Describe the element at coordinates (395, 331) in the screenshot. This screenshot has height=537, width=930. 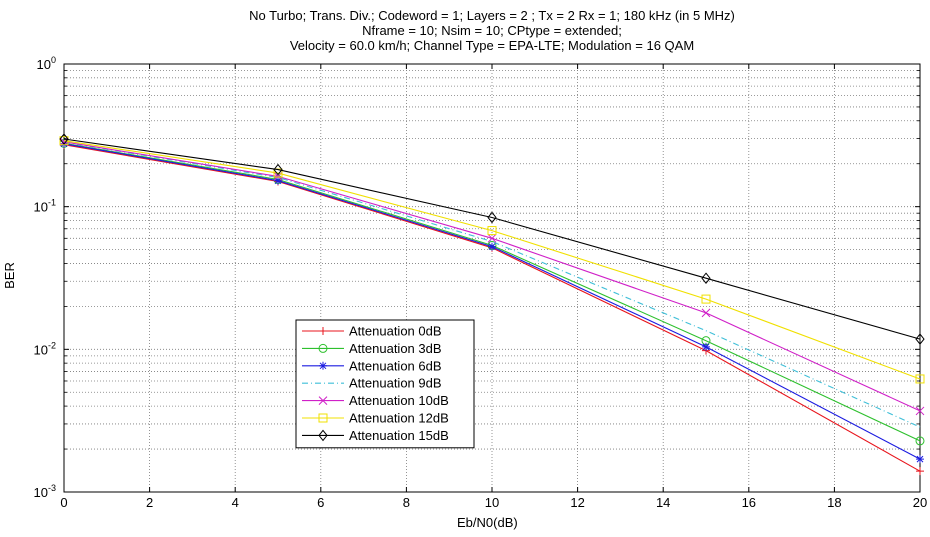
I see `legend-label: Attenuation 0dB` at that location.